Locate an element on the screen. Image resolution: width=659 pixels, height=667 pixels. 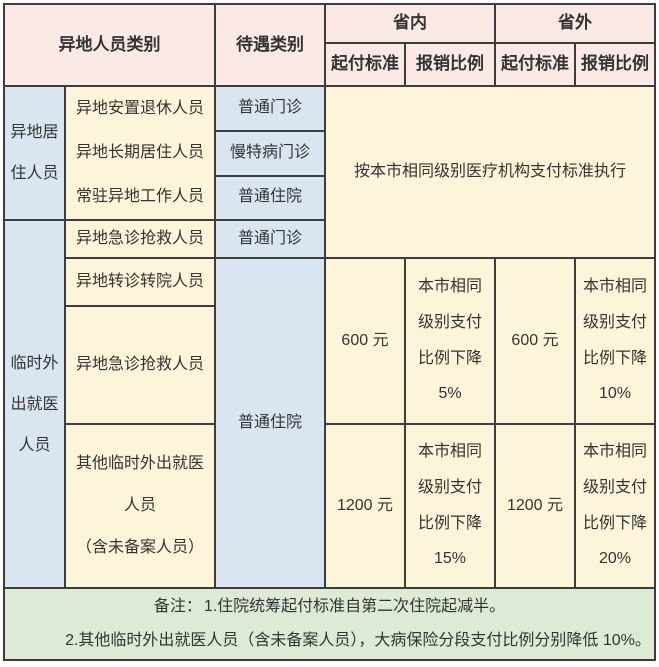
cell-treatment-chronic-outpatient: 慢特病门诊 is located at coordinates (270, 153).